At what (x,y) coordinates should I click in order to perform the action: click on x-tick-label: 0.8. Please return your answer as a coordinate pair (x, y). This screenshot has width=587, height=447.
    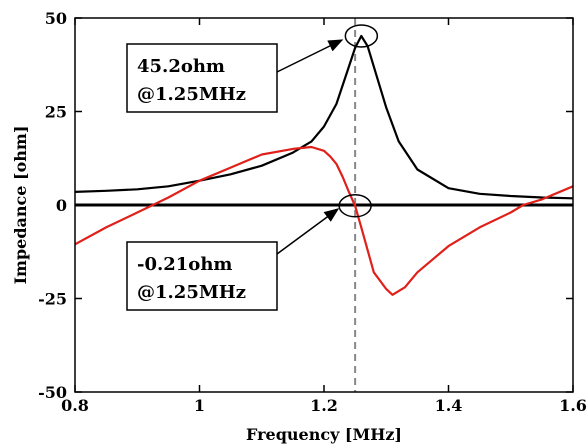
    Looking at the image, I should click on (75, 405).